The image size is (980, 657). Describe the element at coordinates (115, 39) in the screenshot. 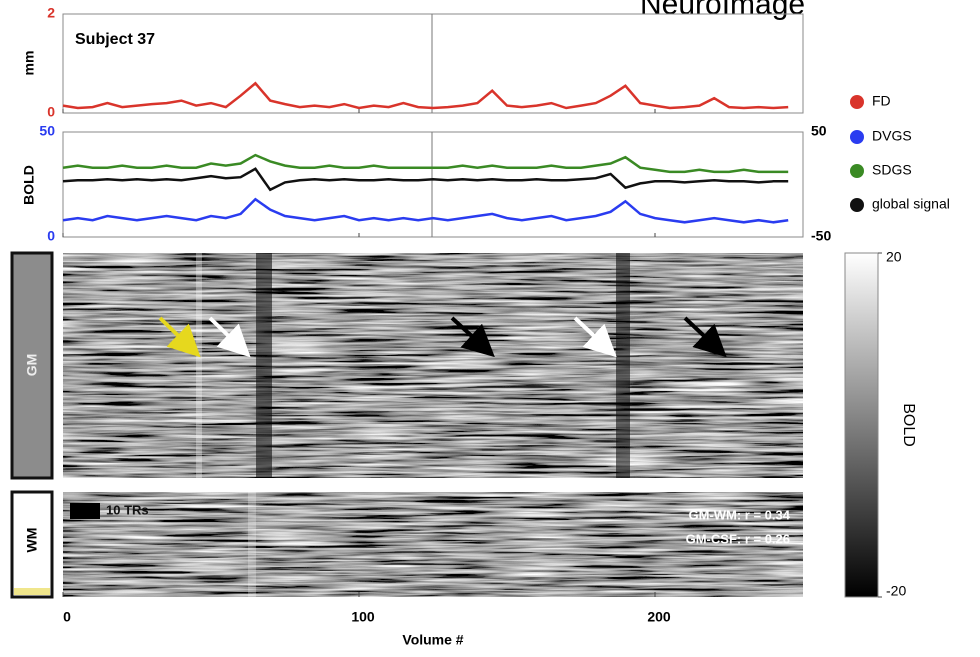

I see `panel-title: Subject 37` at that location.